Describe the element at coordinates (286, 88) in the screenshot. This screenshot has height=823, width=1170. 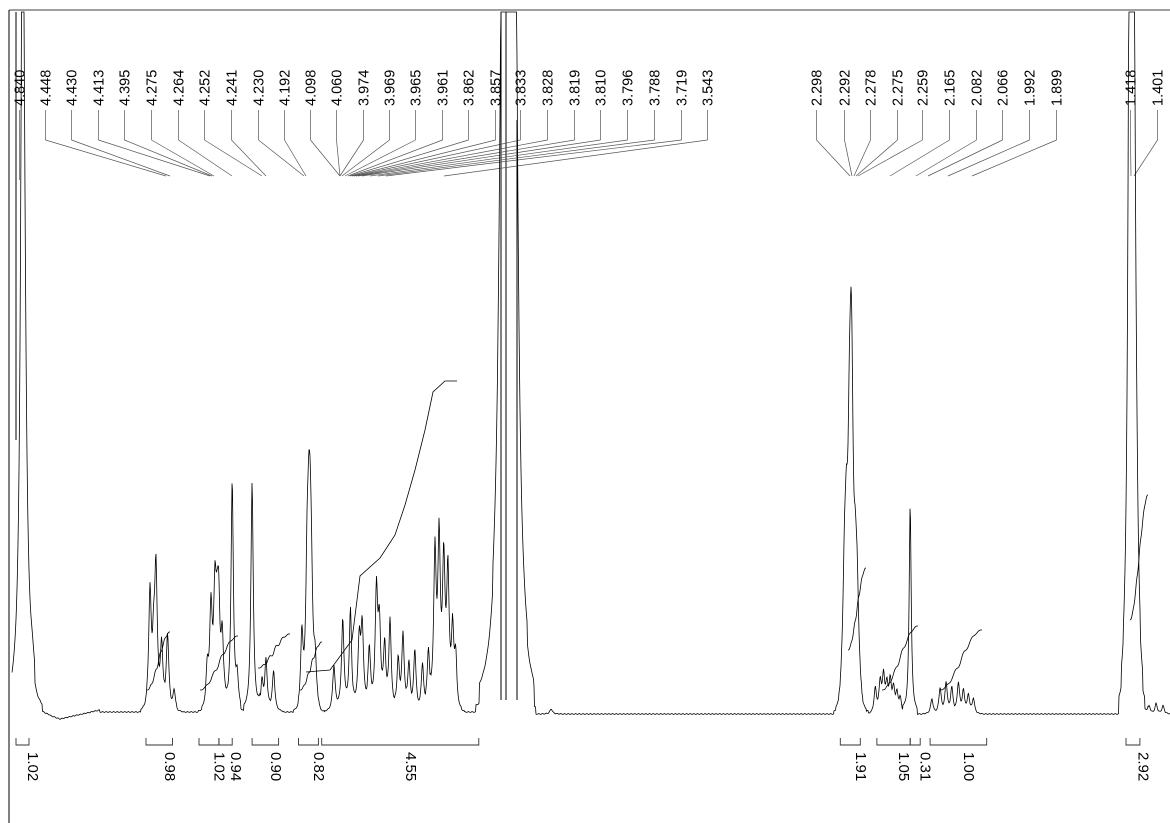
I see `peak-label-text: 4.192` at that location.